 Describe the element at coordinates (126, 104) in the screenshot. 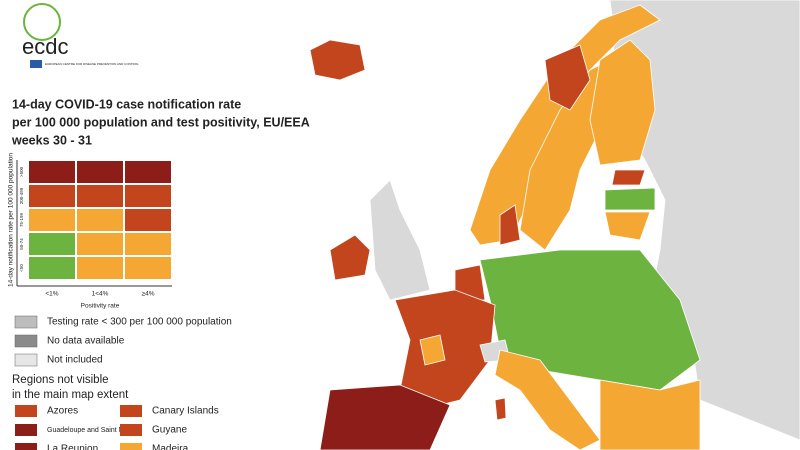

I see `title-line: 14-day COVID-19 case notification rate` at that location.